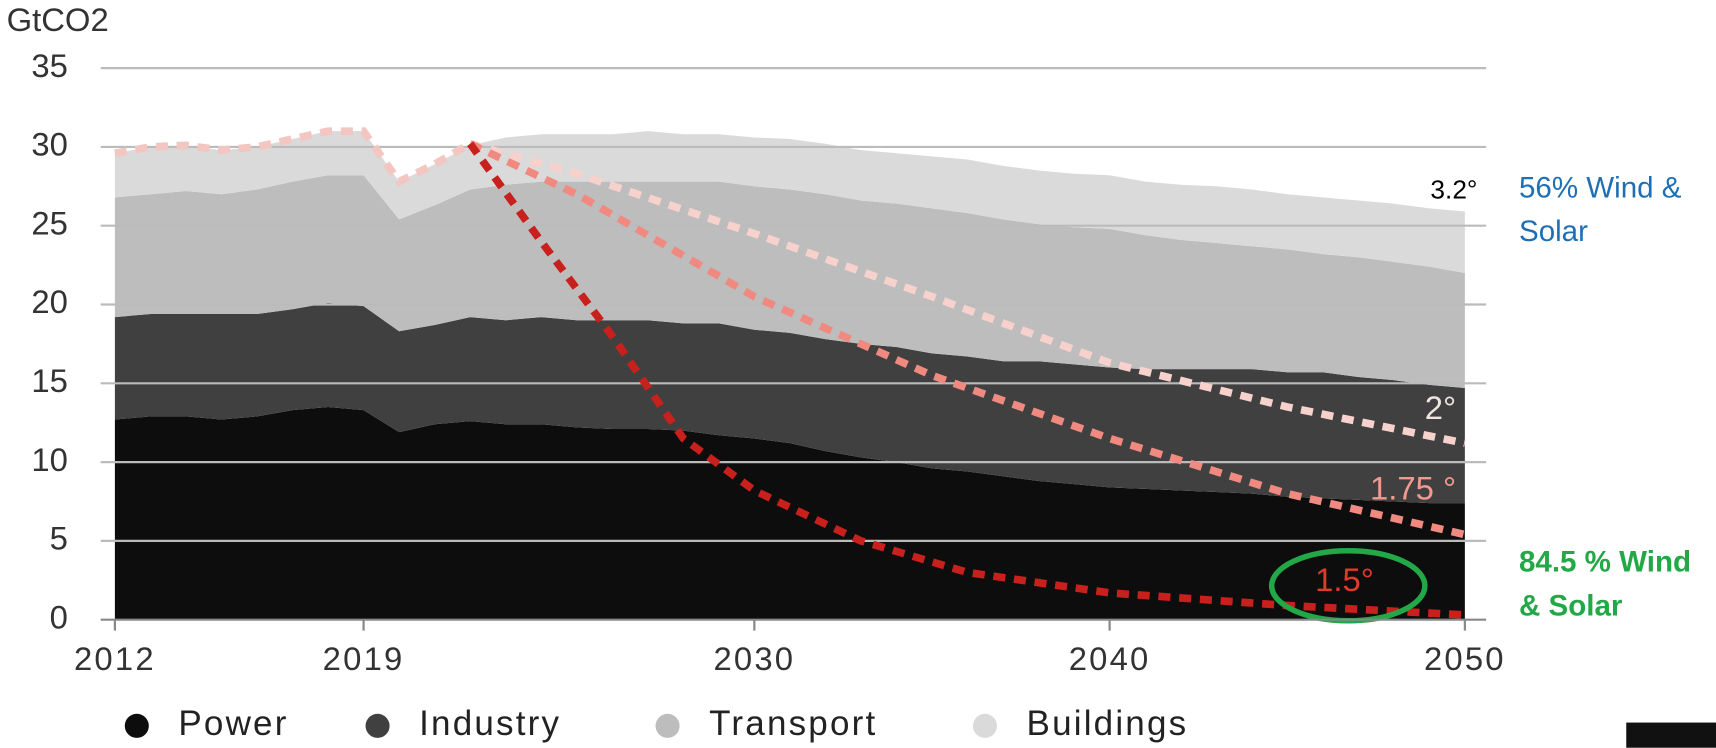  Describe the element at coordinates (364, 658) in the screenshot. I see `x-tick-label: 2019` at that location.